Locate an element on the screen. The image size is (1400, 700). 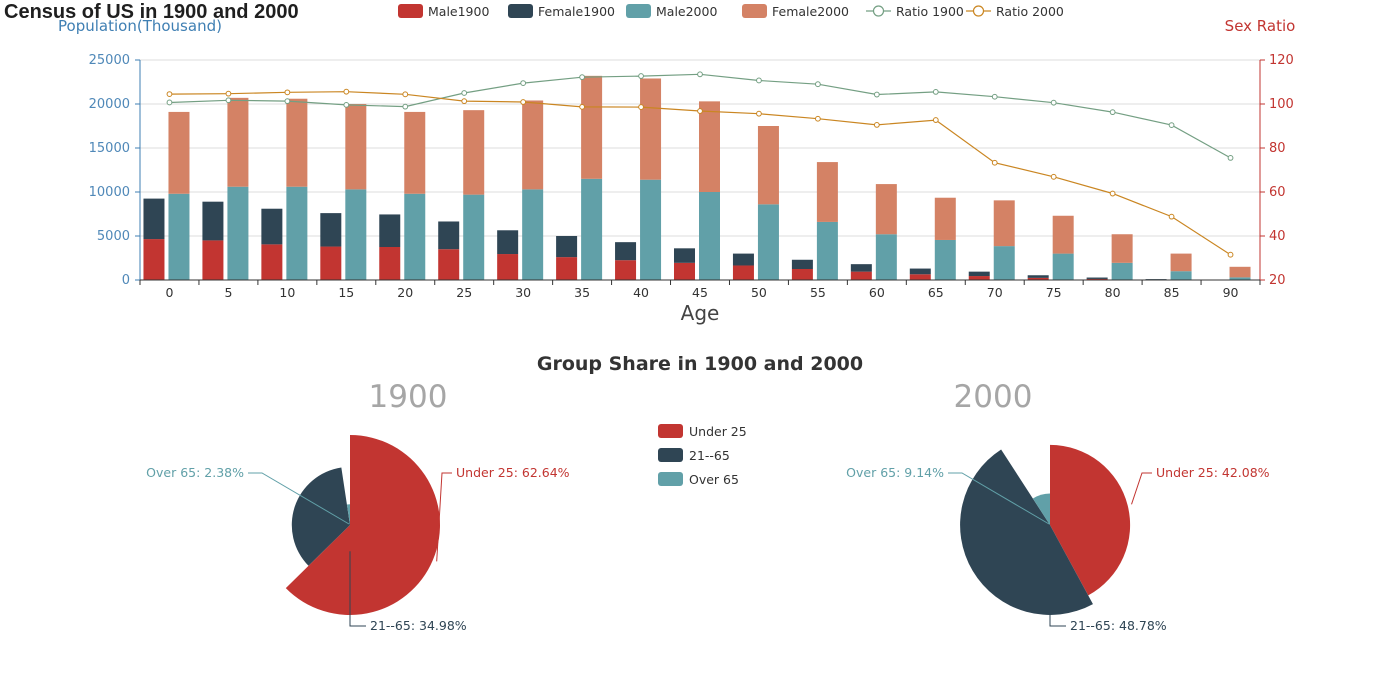
x-tick-label: 35 is located at coordinates (582, 292).